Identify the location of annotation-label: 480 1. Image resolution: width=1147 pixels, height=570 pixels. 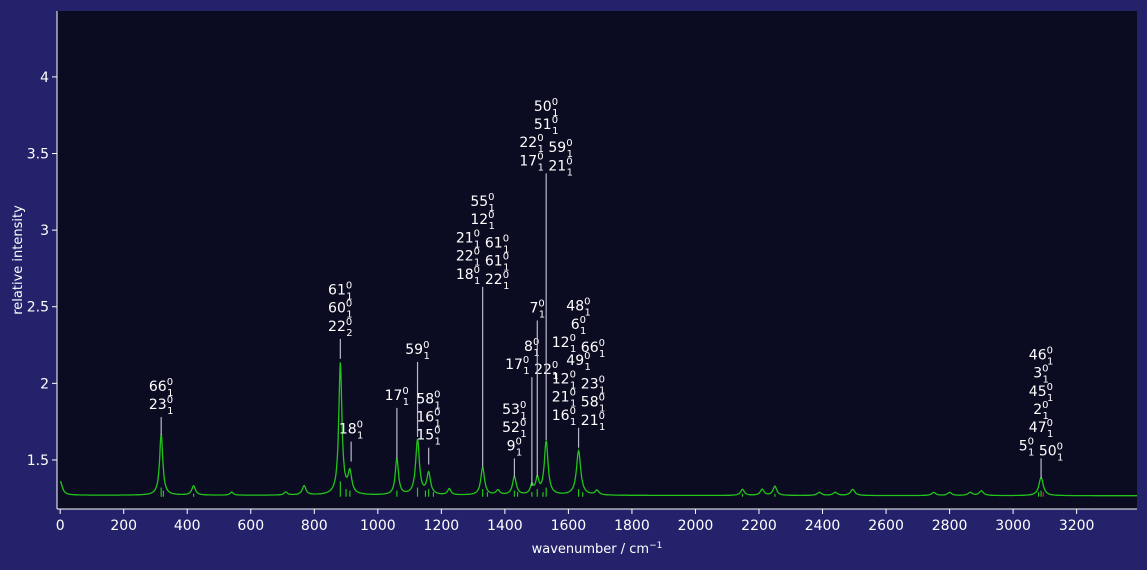
(578, 308).